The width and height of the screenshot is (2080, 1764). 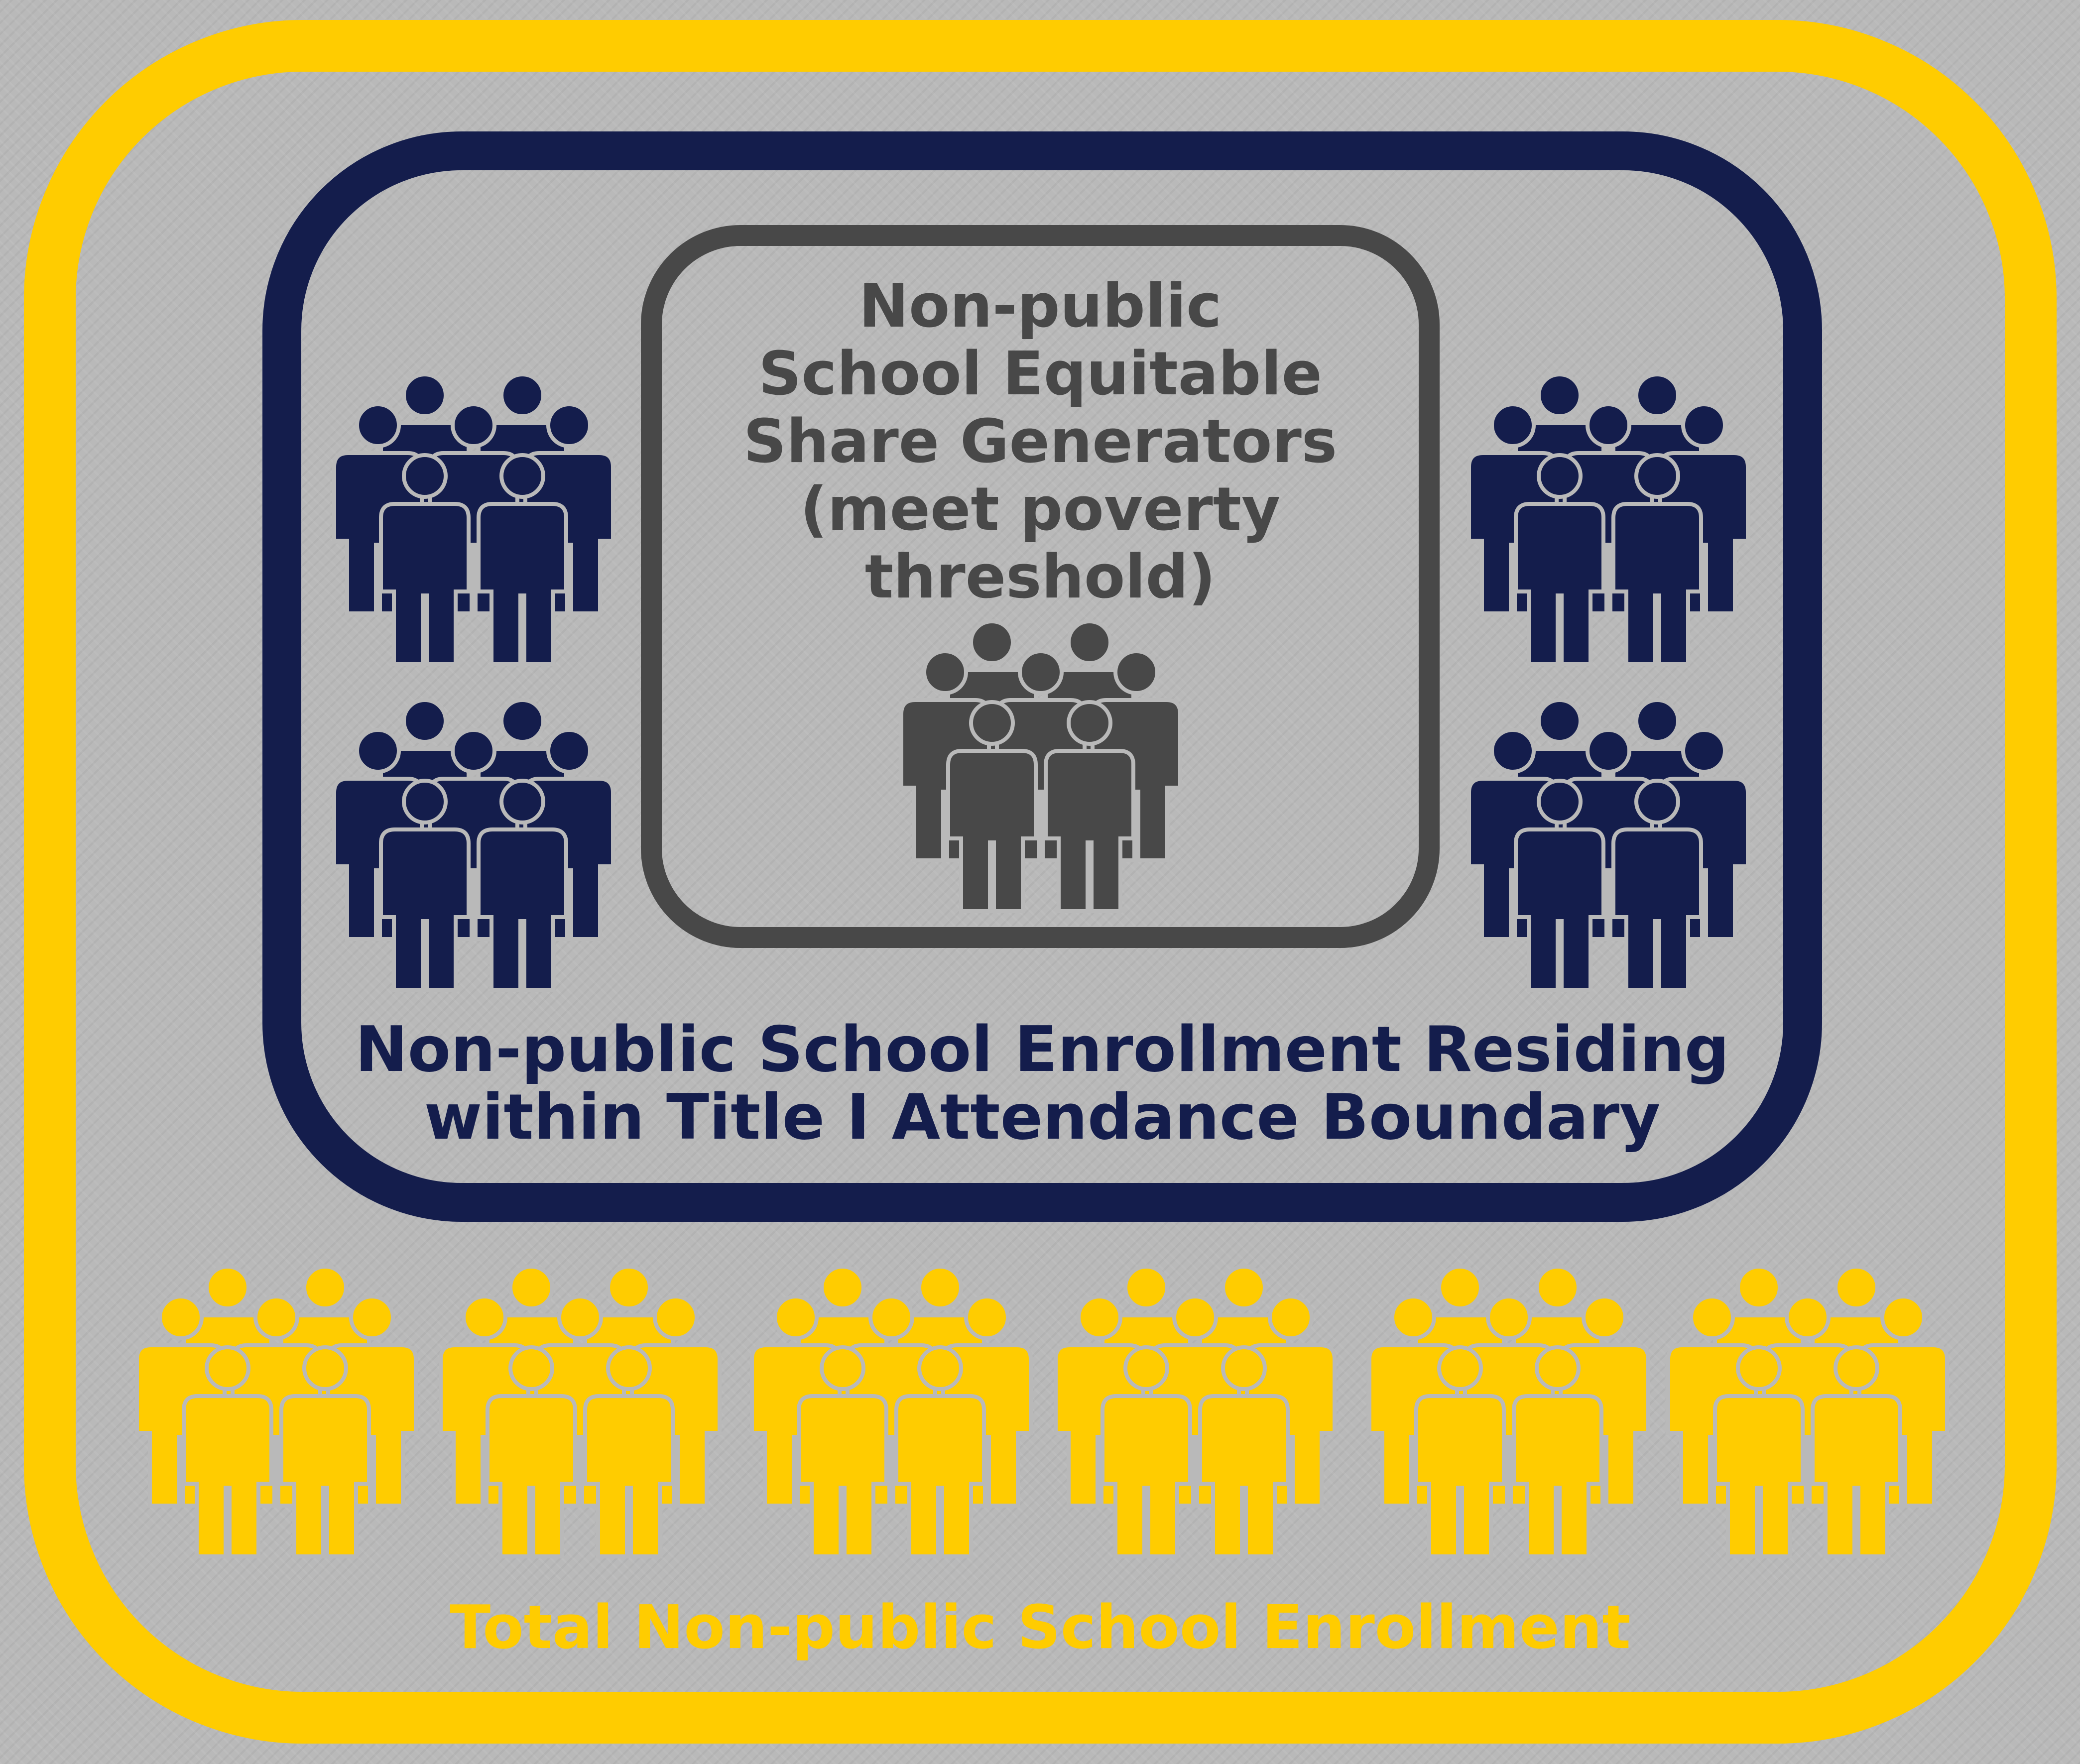 What do you see at coordinates (1041, 1627) in the screenshot?
I see `total-enrollment-label: Total Non-public School Enrollment` at bounding box center [1041, 1627].